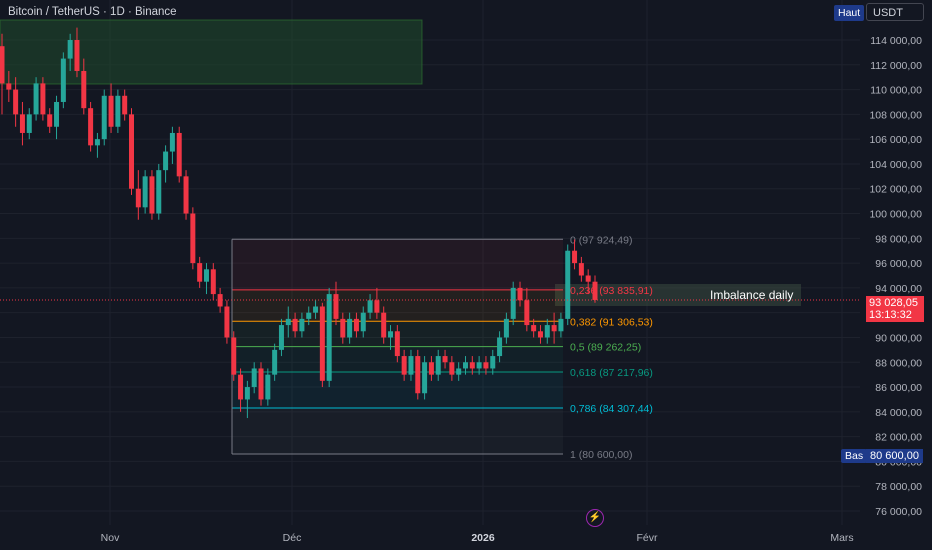 The width and height of the screenshot is (932, 550). Describe the element at coordinates (611, 291) in the screenshot. I see `fib-level-label: 0,236 (93 835,91)` at that location.